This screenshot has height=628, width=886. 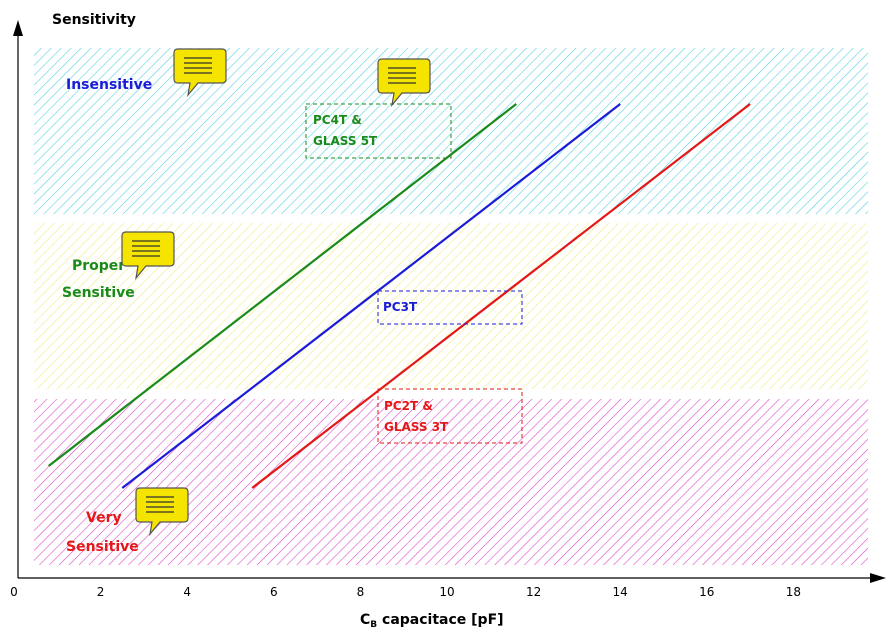 What do you see at coordinates (18, 28) in the screenshot?
I see `y-axis-arrow` at bounding box center [18, 28].